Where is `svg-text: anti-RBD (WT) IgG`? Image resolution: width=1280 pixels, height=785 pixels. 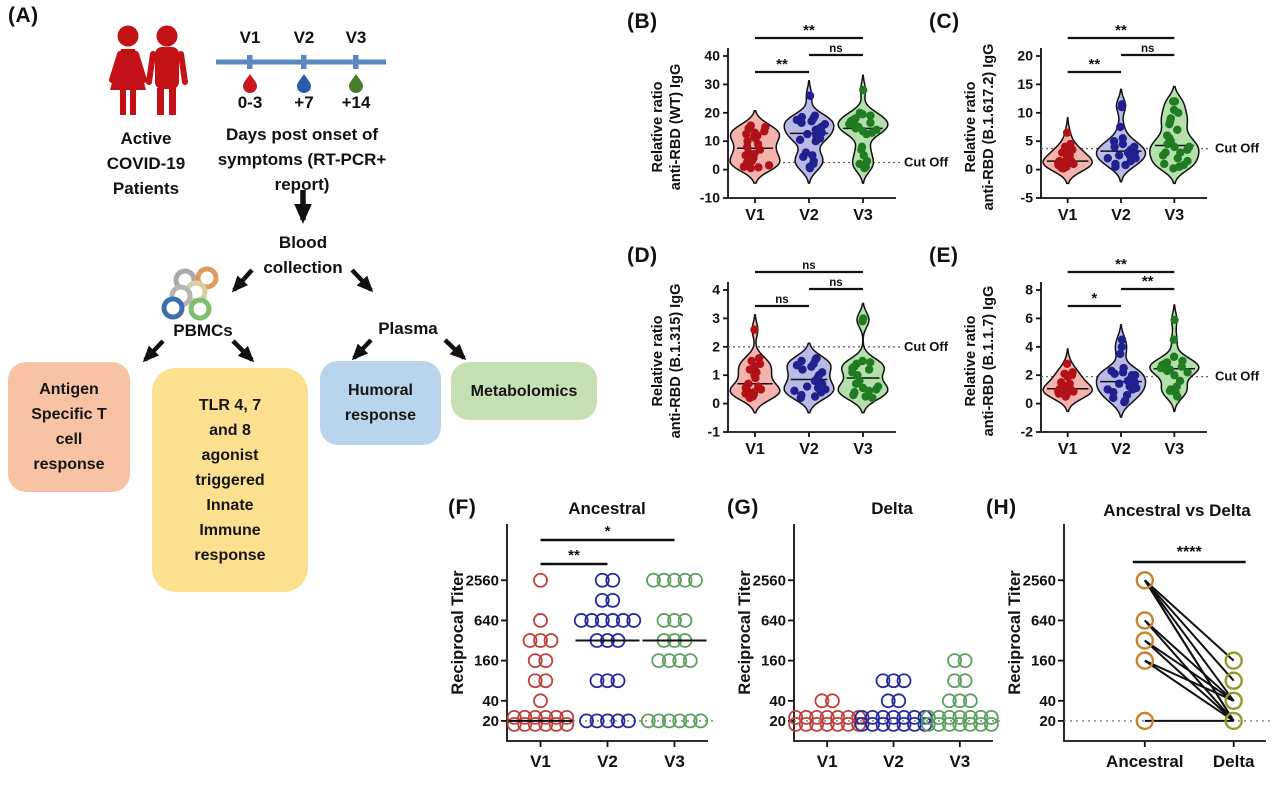
svg-text: anti-RBD (WT) IgG is located at coordinates (676, 127).